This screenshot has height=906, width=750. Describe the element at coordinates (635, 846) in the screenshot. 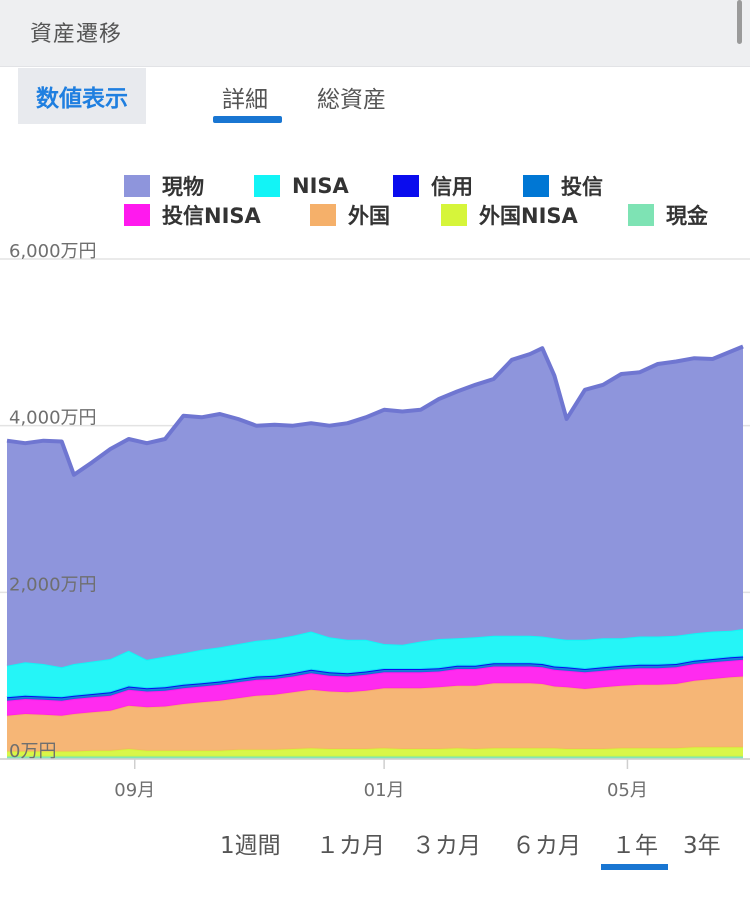

I see `range-tab-1year: １年` at that location.